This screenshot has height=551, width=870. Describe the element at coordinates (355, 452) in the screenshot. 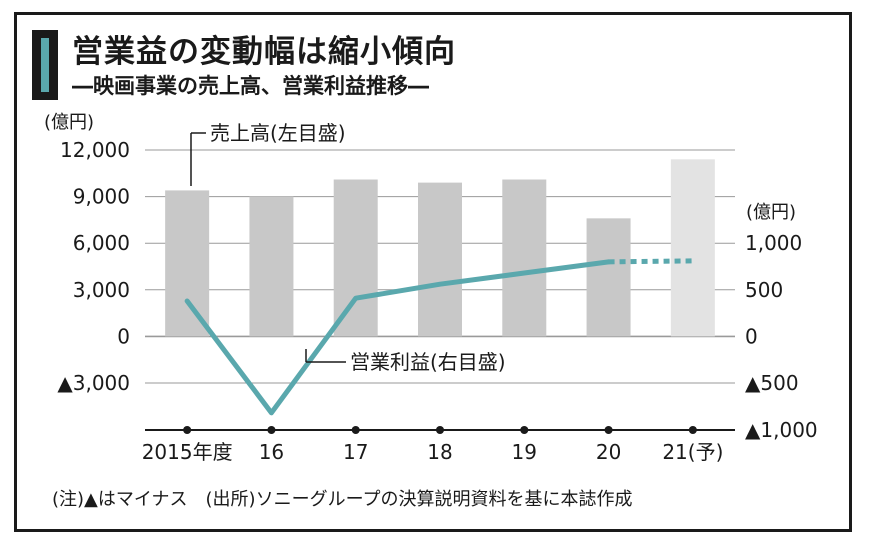

I see `x-tick-label: 17` at that location.